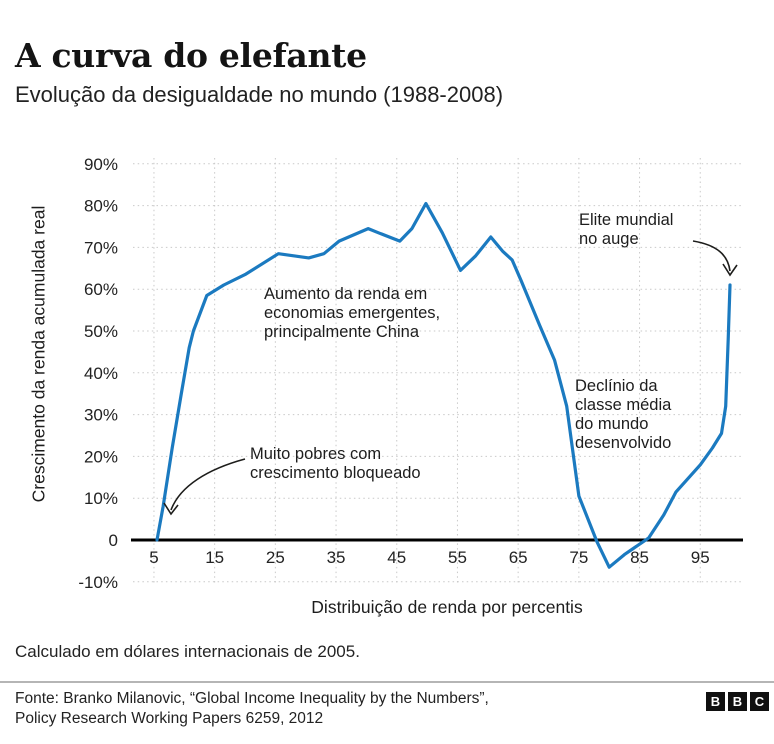 The image size is (774, 744). I want to click on y-tick-label: -10%, so click(98, 582).